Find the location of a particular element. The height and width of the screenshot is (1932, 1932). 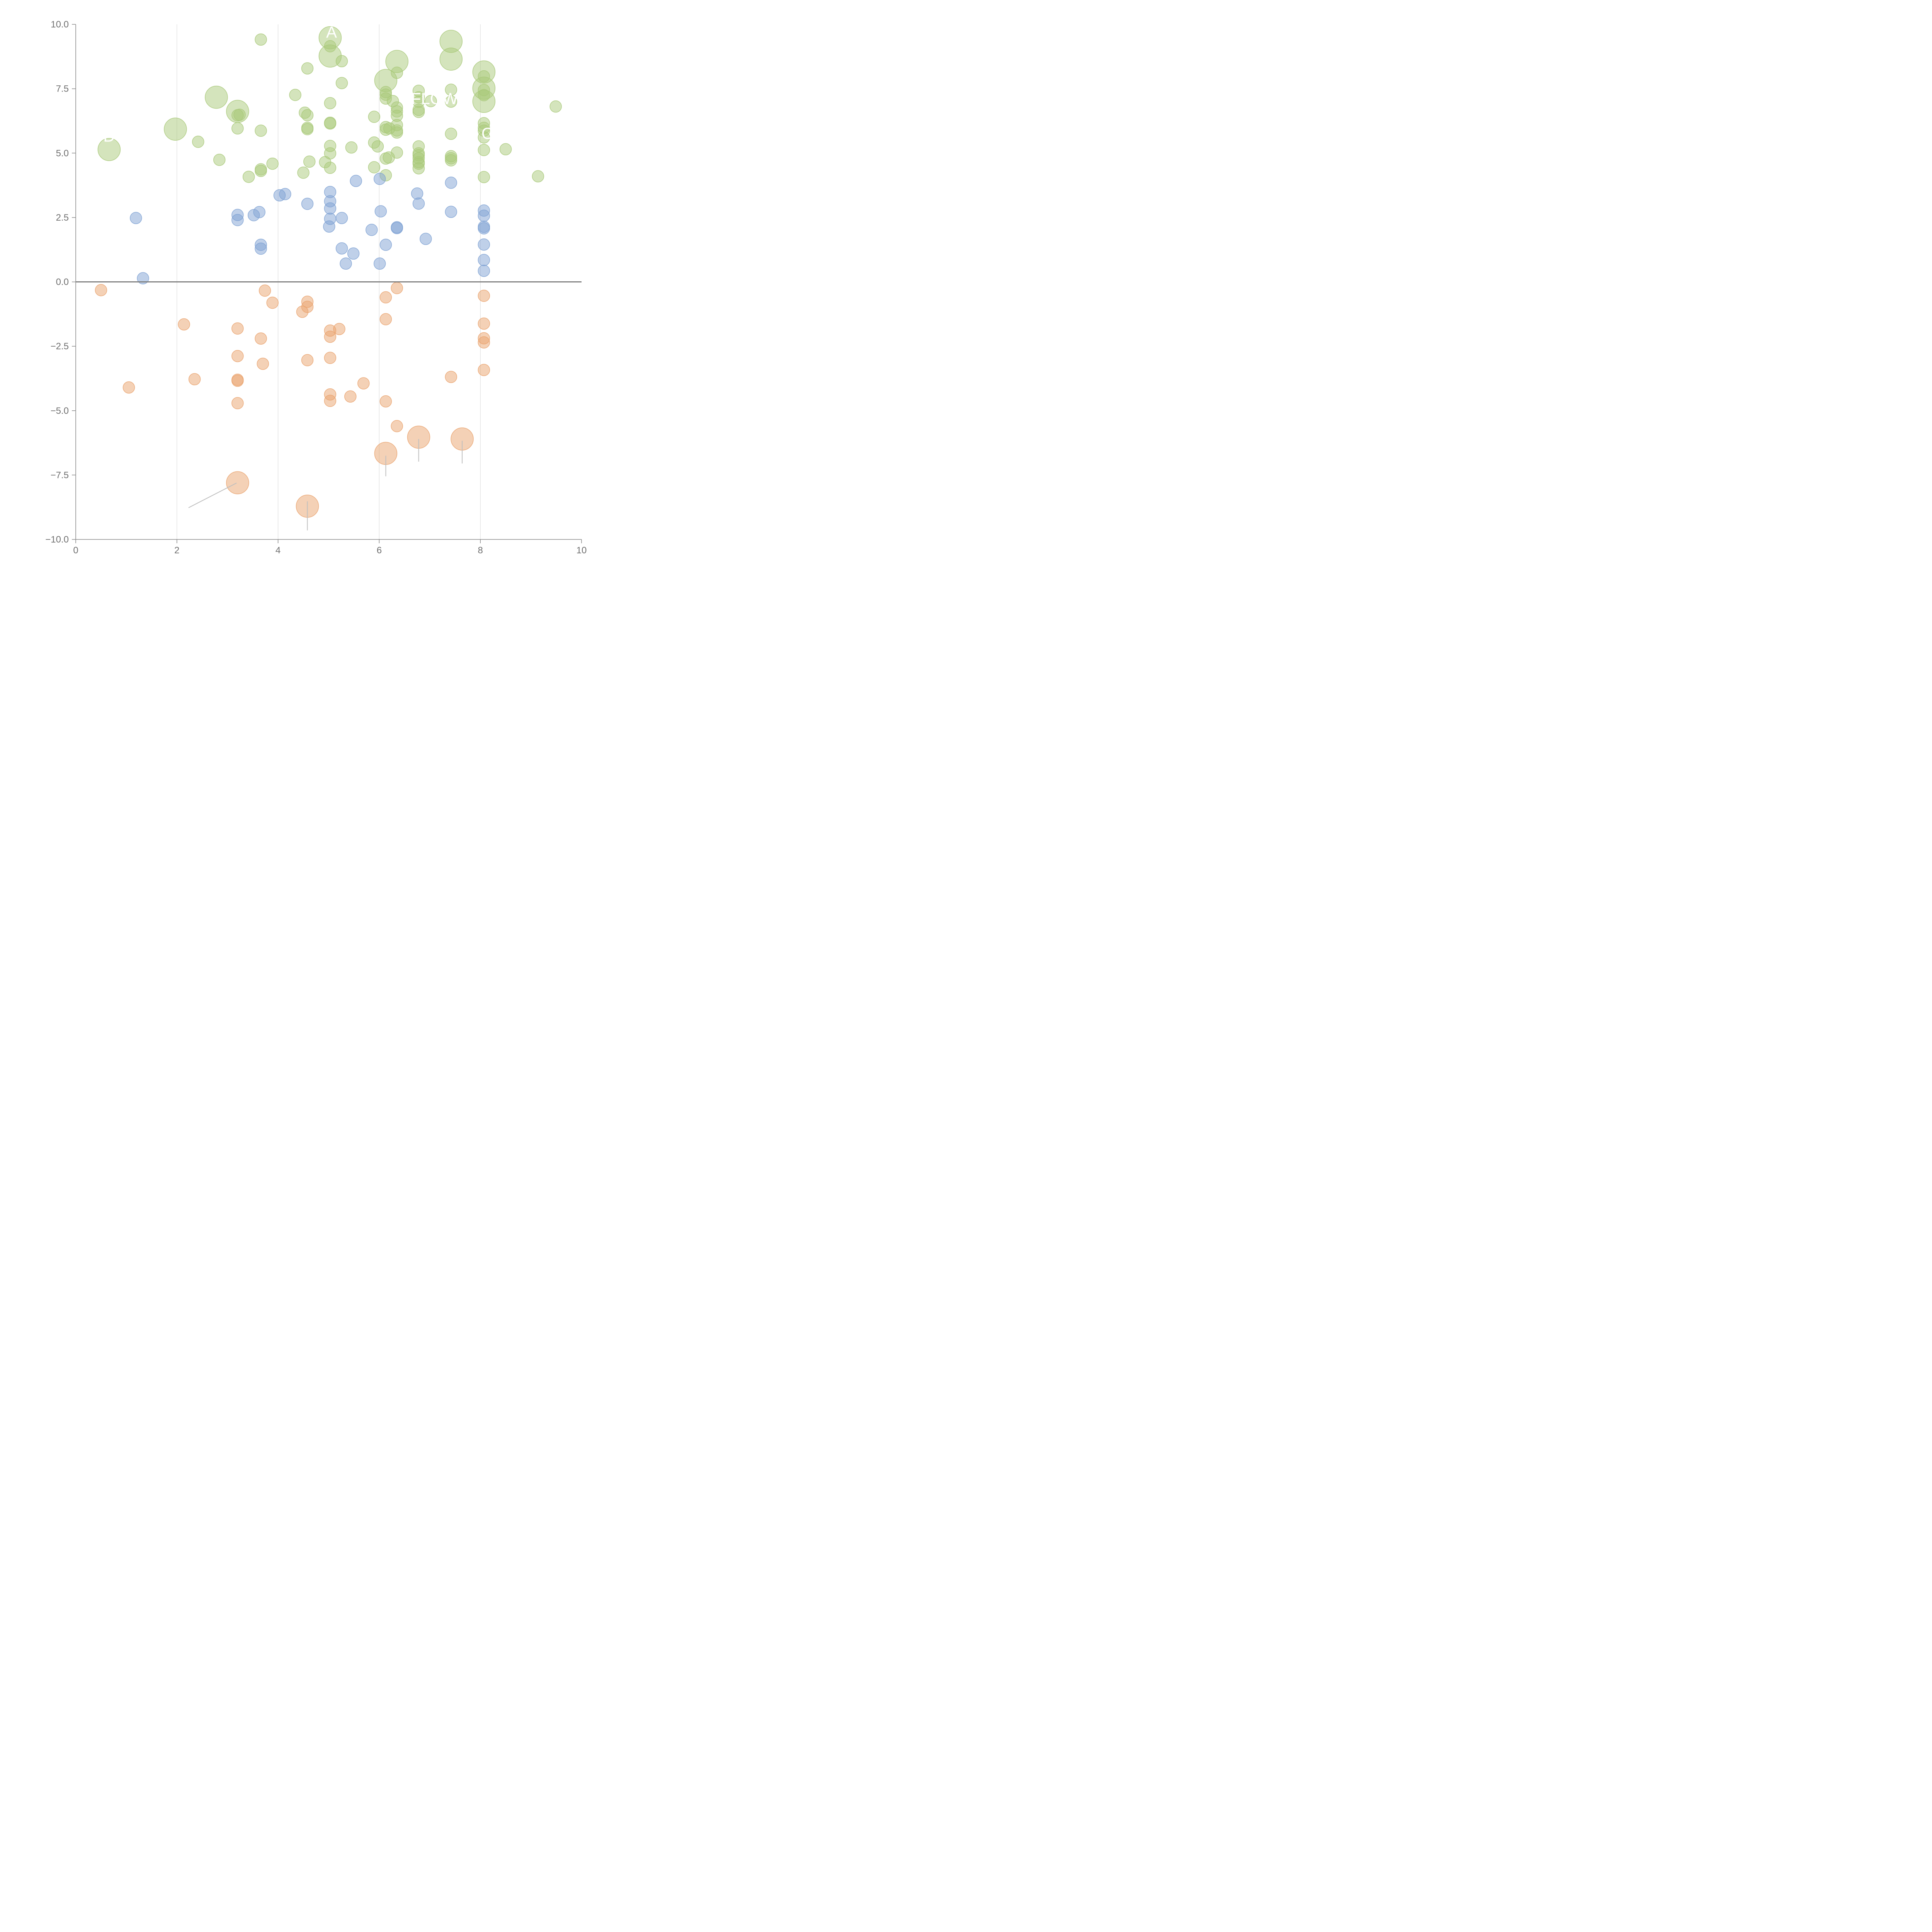

y-tick-label: 2.5 is located at coordinates (62, 218).